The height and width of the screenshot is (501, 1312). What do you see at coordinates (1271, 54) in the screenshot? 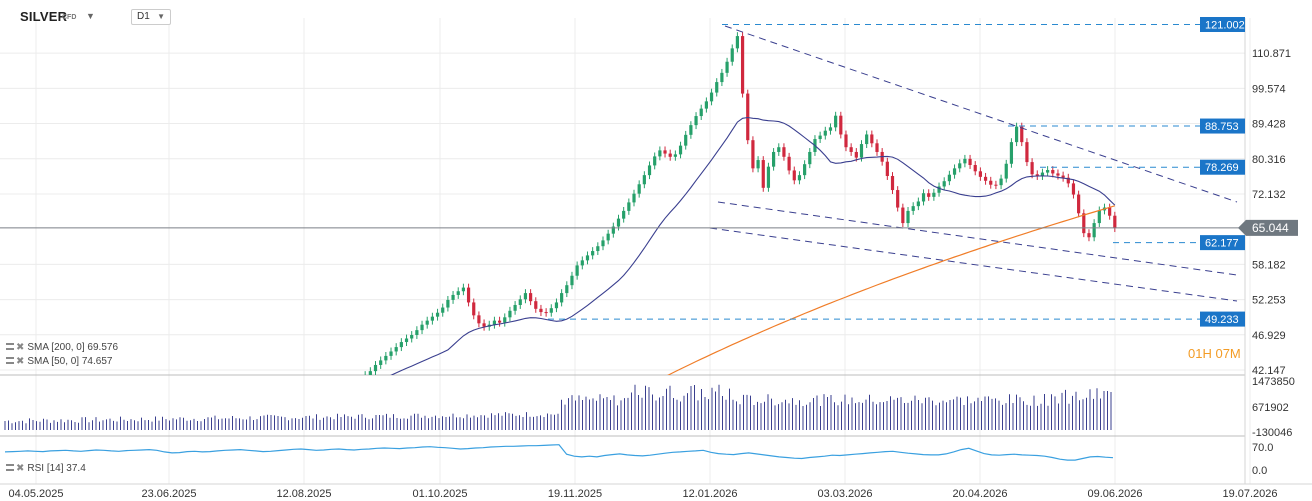
I see `y-tick-label: 110.871` at bounding box center [1271, 54].